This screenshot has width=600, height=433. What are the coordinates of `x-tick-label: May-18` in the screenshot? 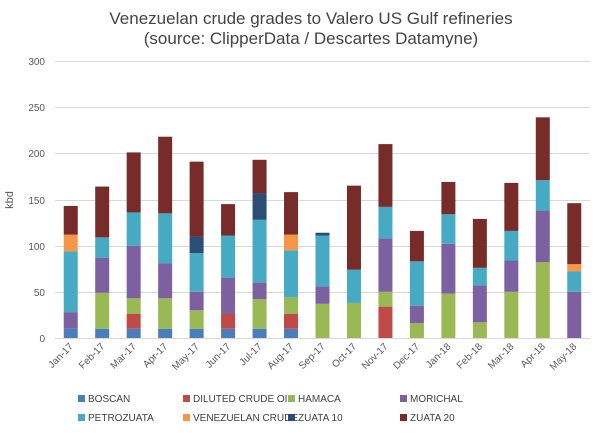 It's located at (564, 357).